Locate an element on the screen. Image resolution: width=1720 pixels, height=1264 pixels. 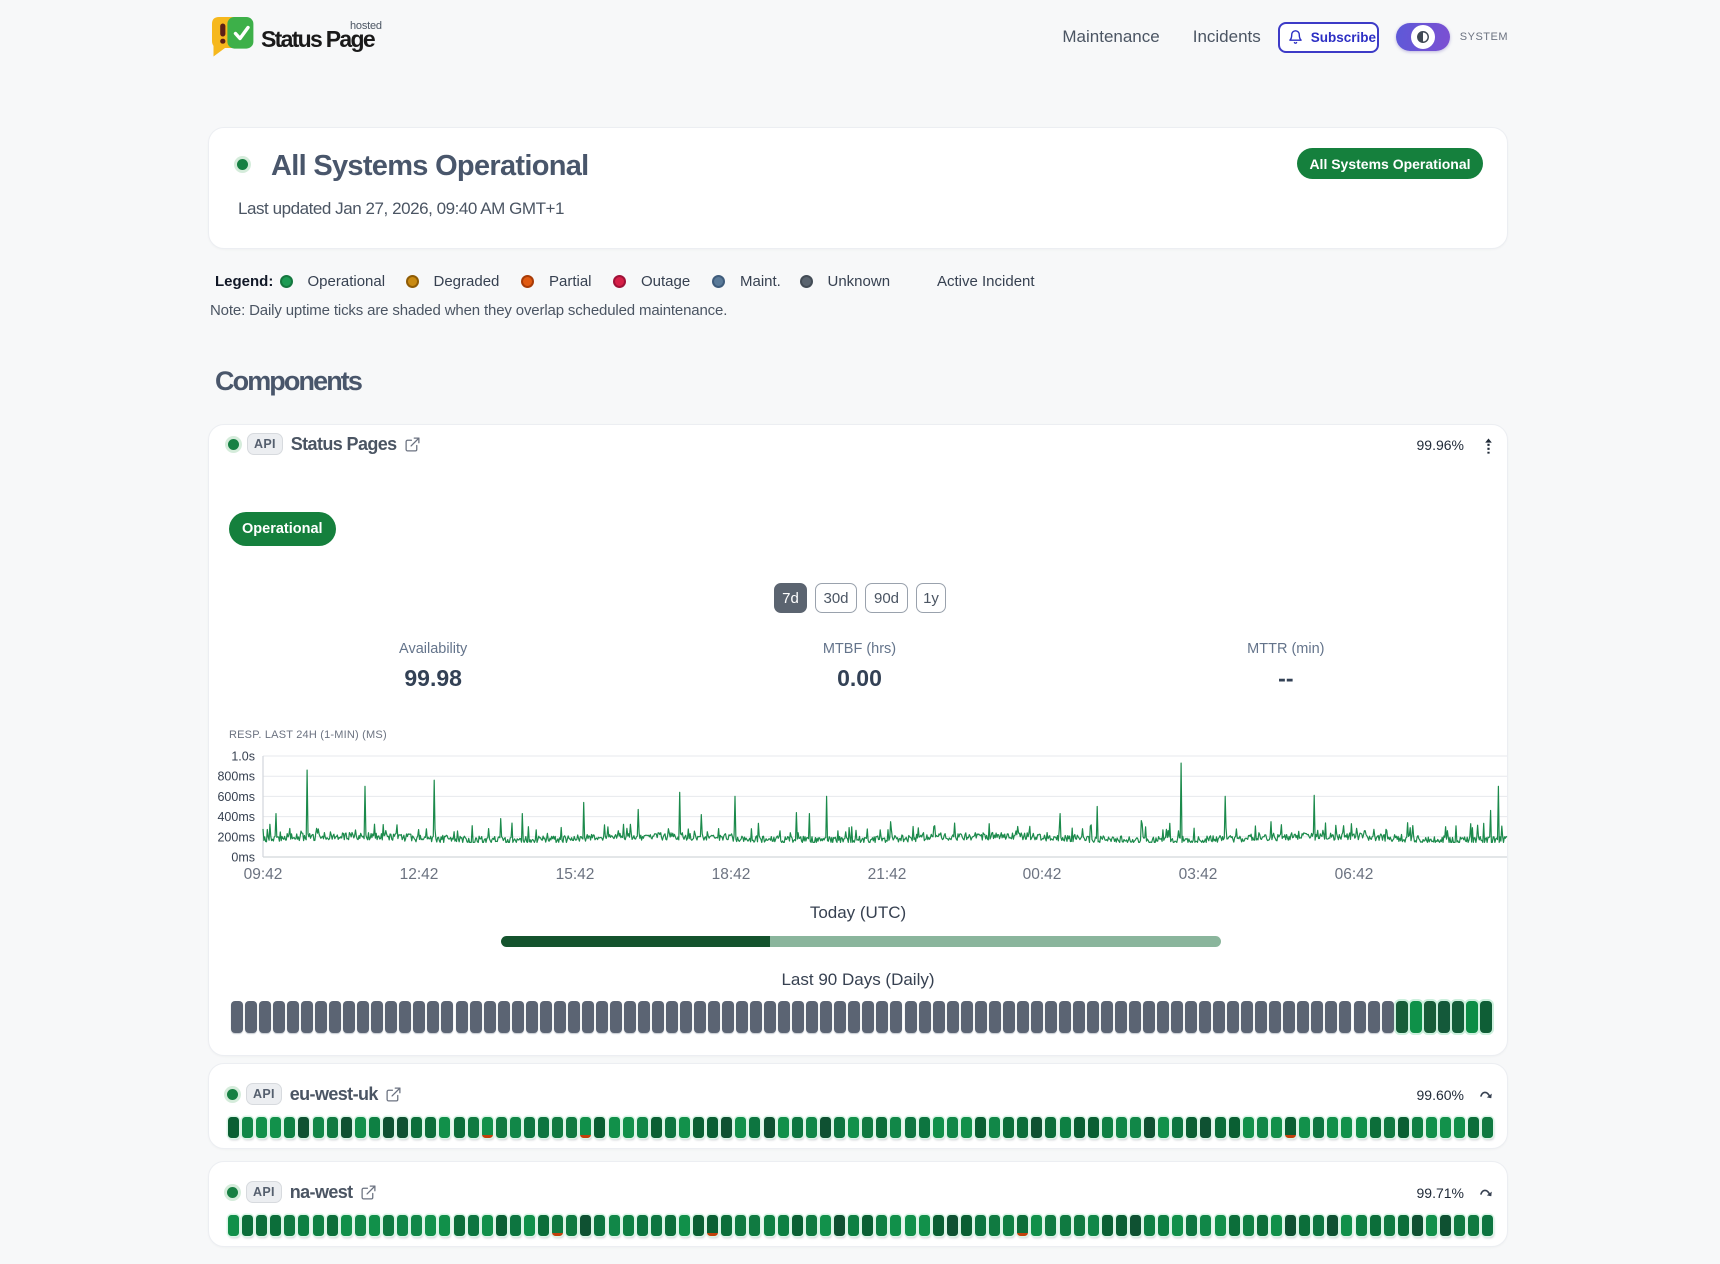
svg-text: 21:42 is located at coordinates (887, 874).